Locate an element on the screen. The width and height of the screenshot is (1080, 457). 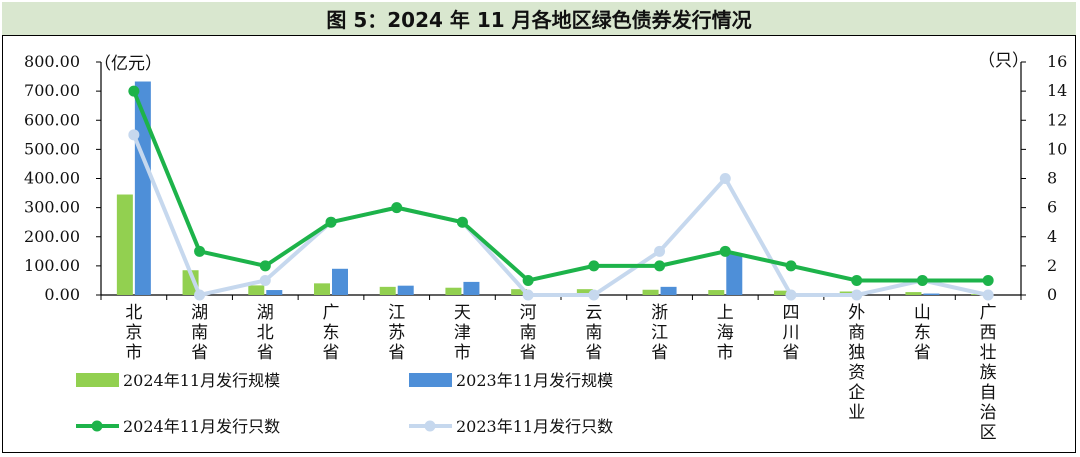
category-label: 山东省 is located at coordinates (922, 333).